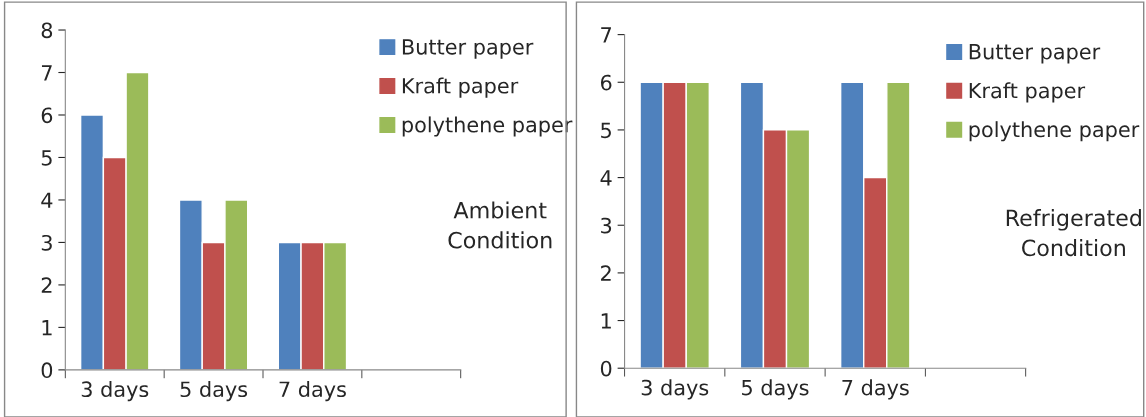 Image resolution: width=1146 pixels, height=417 pixels. I want to click on annotation: Refrigerated Condition, so click(1073, 233).